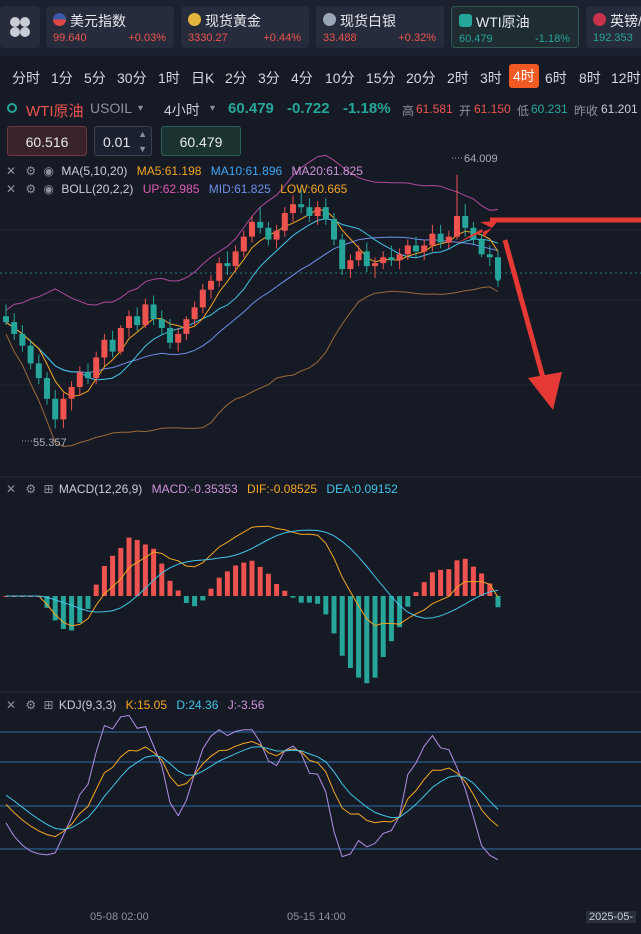 The image size is (641, 934). I want to click on chevron-up-icon: ▲, so click(142, 134).